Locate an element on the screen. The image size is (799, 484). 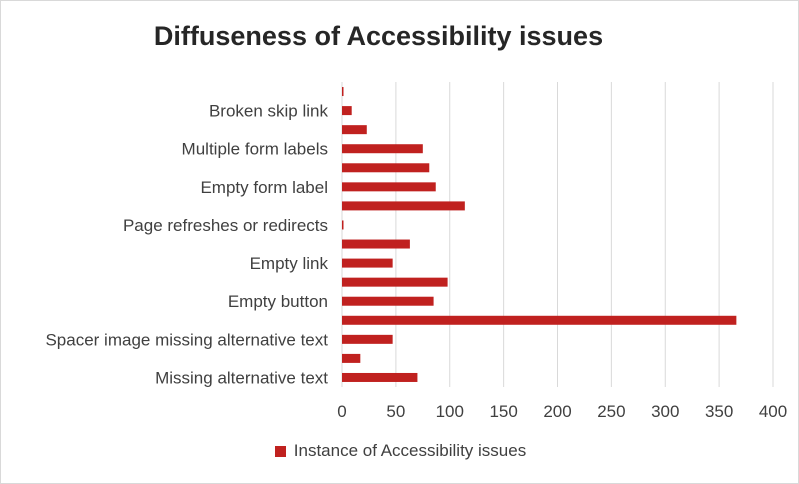
legend-label: Instance of Accessibility issues is located at coordinates (410, 450).